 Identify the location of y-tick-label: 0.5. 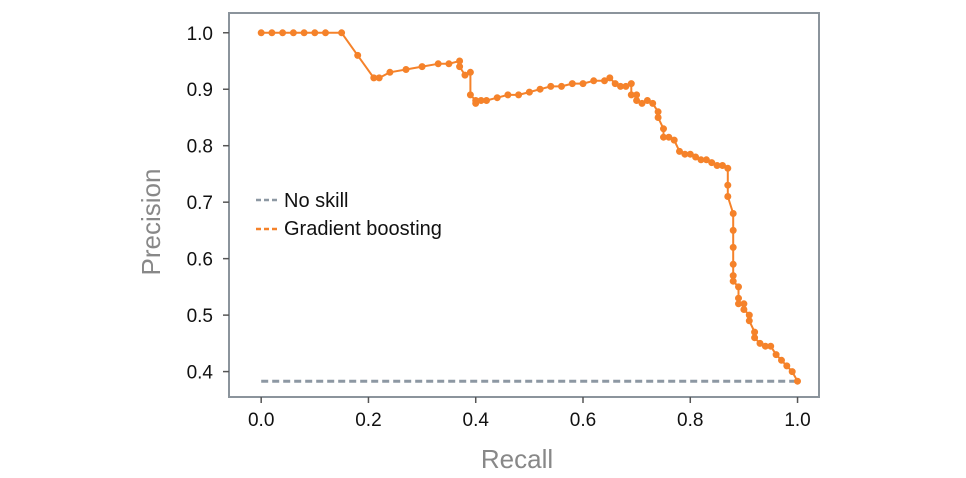
(200, 316).